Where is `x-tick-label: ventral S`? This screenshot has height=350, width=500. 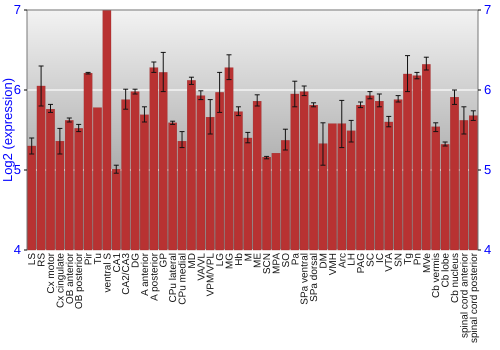
x-tick-label: ventral S is located at coordinates (108, 272).